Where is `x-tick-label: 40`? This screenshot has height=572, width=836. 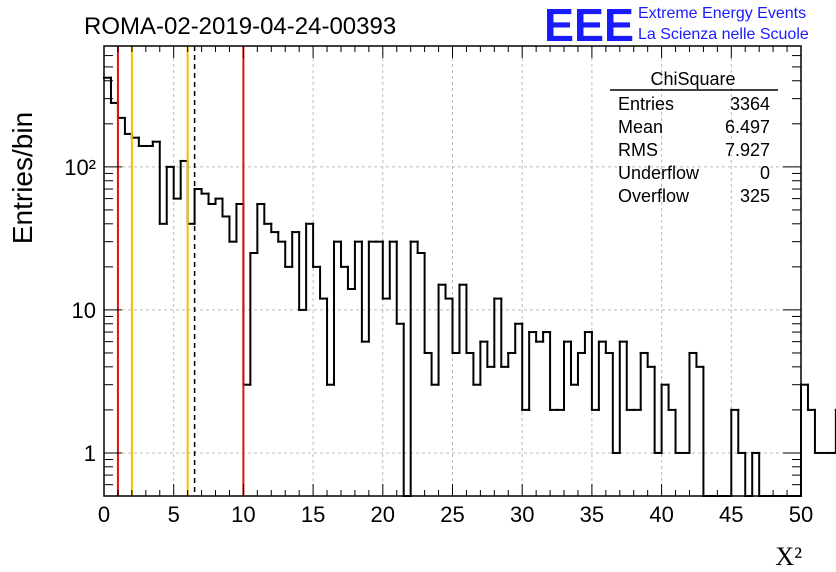
x-tick-label: 40 is located at coordinates (661, 514).